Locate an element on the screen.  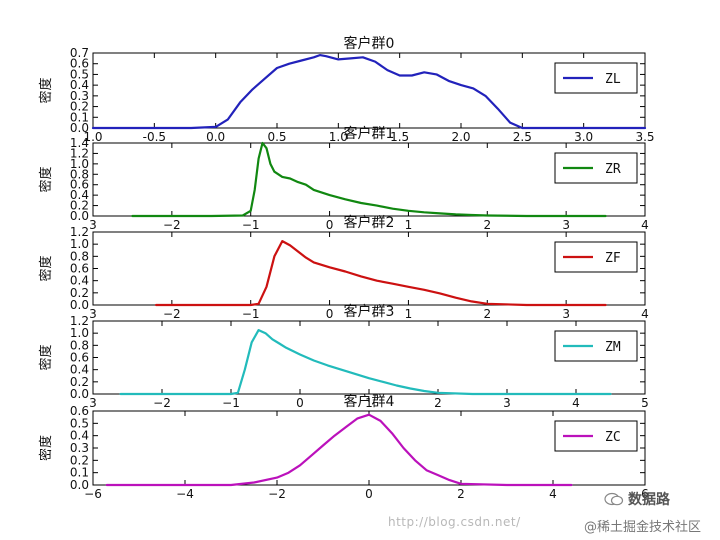
x-tick-label: 2.0 is located at coordinates (460, 137).